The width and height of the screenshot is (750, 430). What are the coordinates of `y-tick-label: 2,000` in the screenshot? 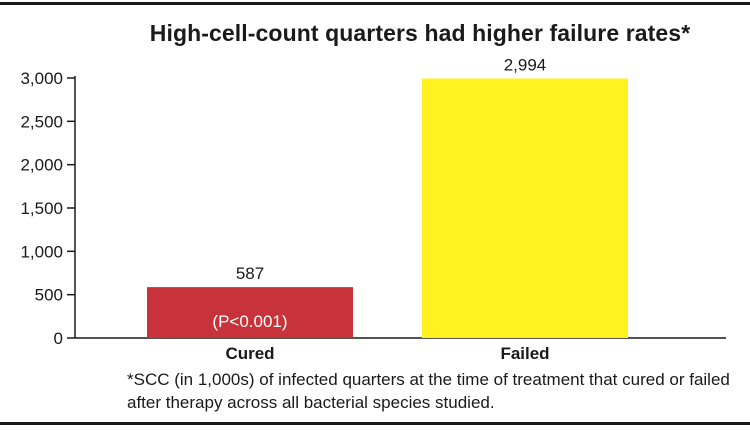 It's located at (41, 165).